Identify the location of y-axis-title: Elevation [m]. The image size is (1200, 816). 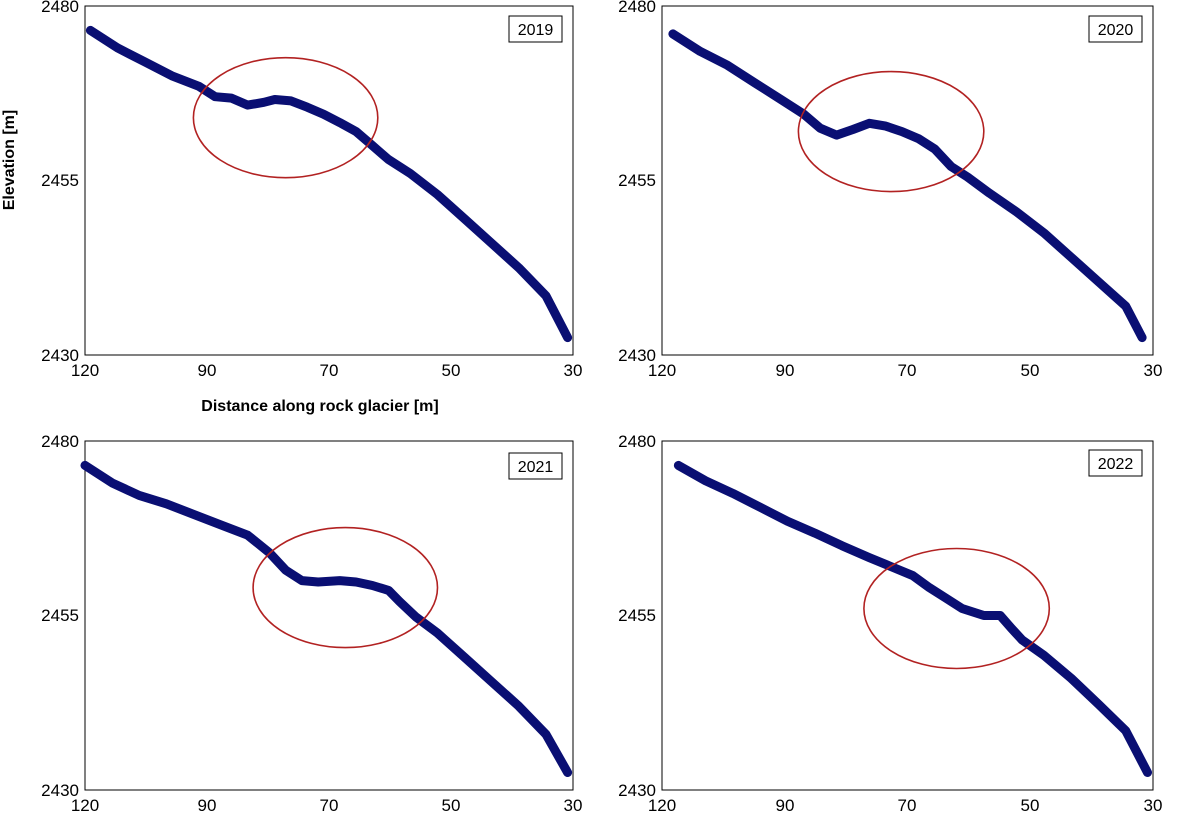
(9, 160).